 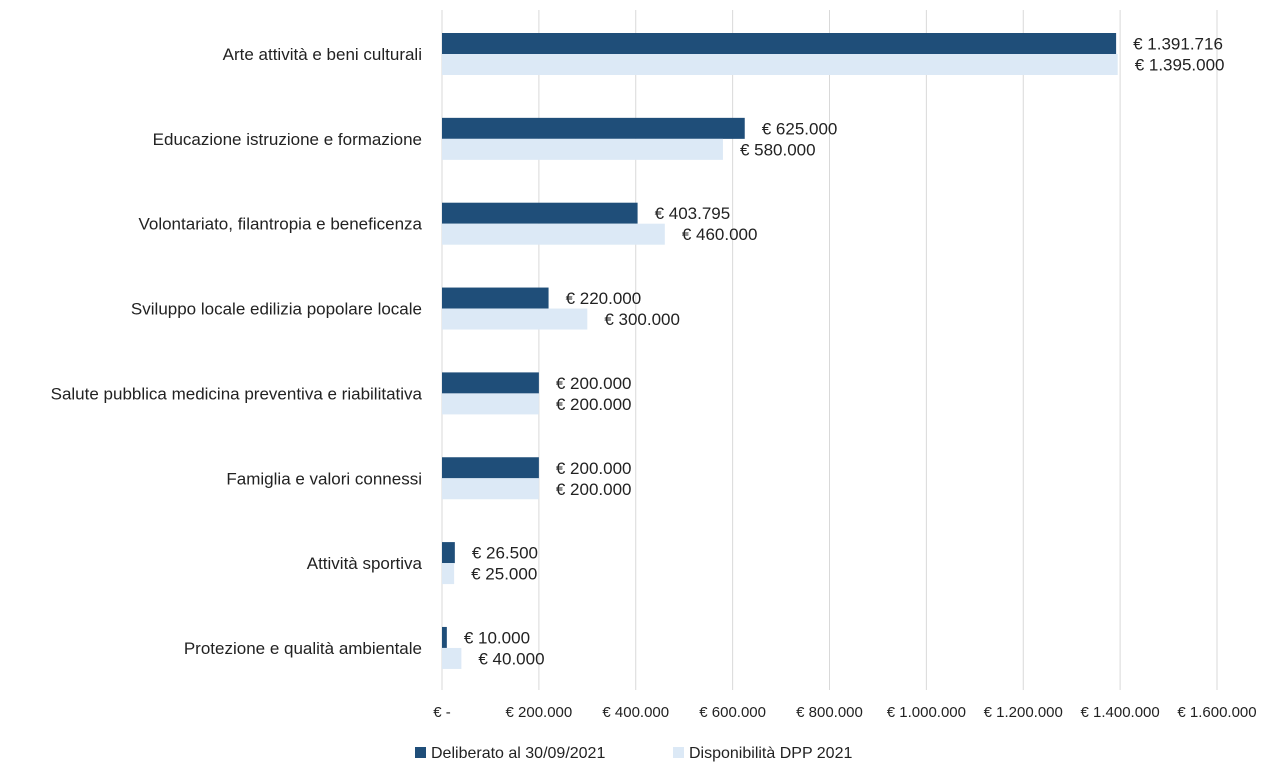 I want to click on category-label: Arte attività e beni culturali, so click(x=322, y=54).